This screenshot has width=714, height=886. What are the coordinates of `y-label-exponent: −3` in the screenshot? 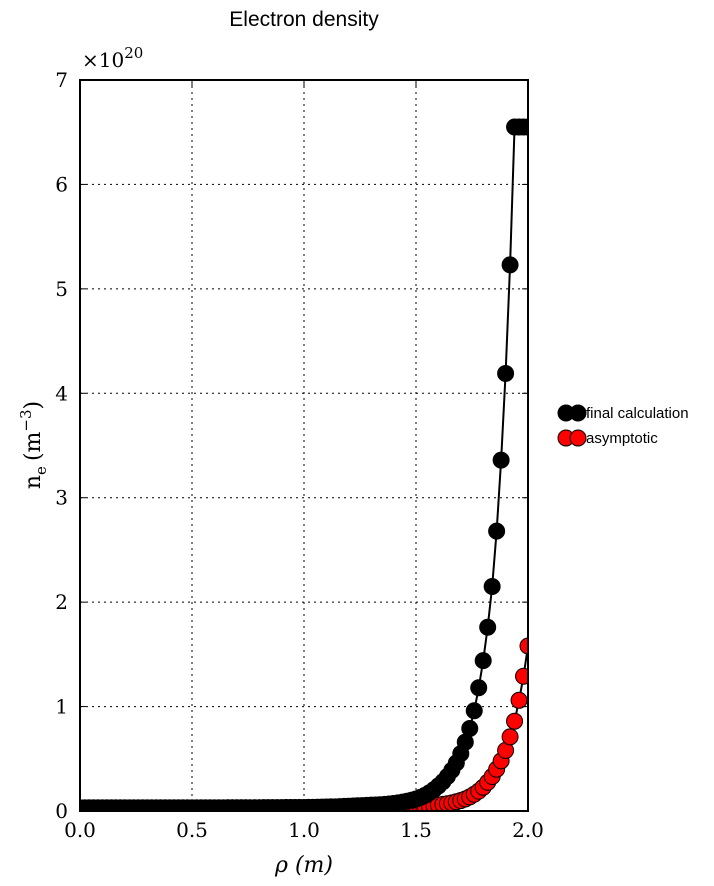 It's located at (26, 420).